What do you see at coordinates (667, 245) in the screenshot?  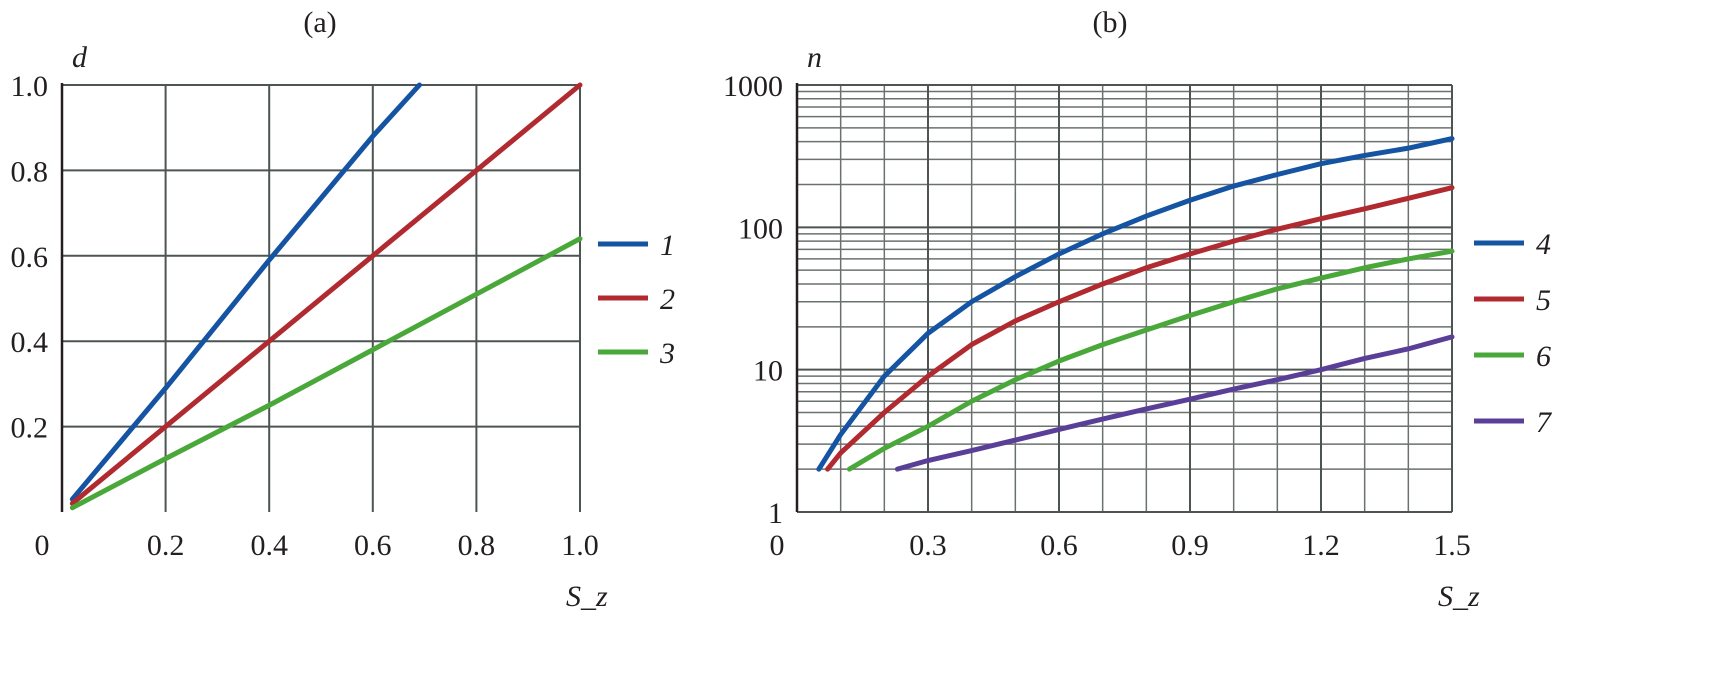 I see `legend-label-1: 1` at bounding box center [667, 245].